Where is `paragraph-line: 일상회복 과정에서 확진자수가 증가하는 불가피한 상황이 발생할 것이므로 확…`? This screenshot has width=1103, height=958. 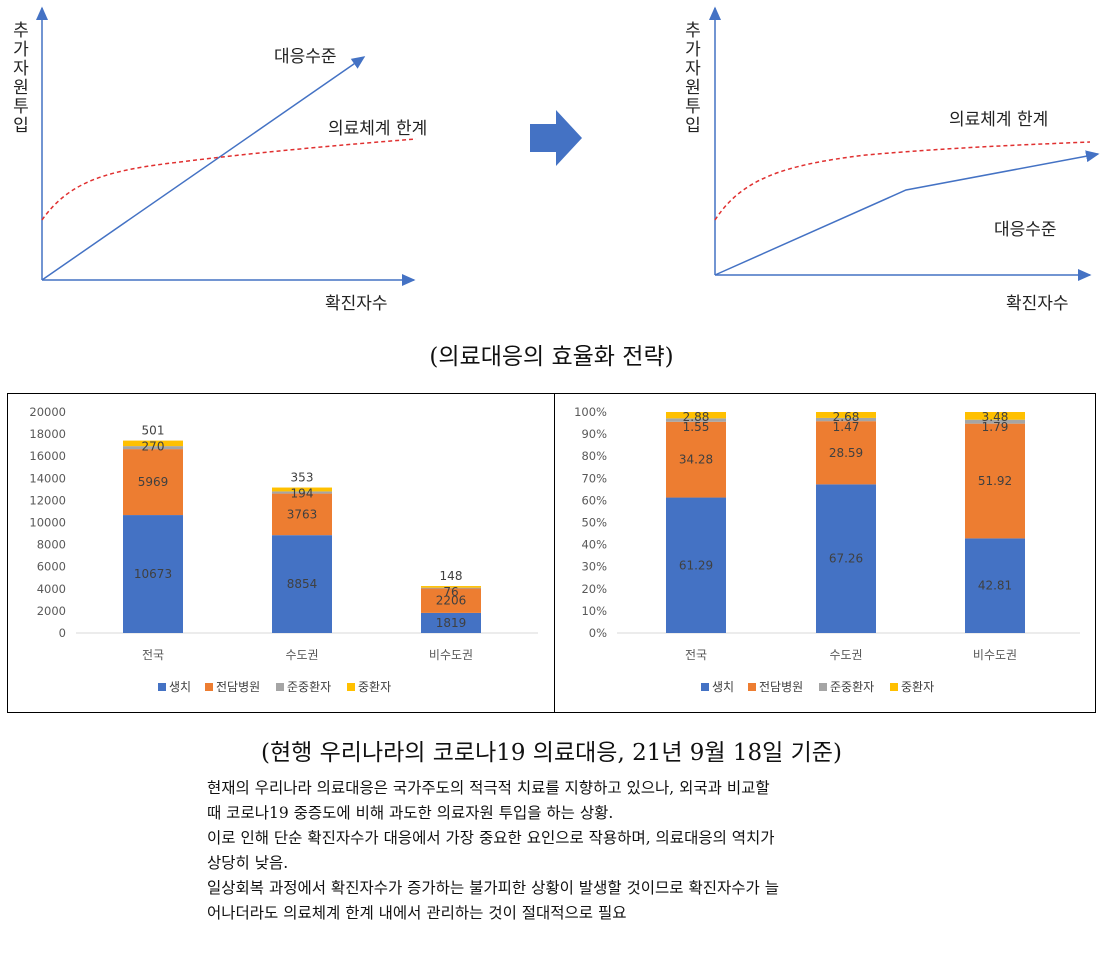
paragraph-line: 일상회복 과정에서 확진자수가 증가하는 불가피한 상황이 발생할 것이므로 확… is located at coordinates (493, 888).